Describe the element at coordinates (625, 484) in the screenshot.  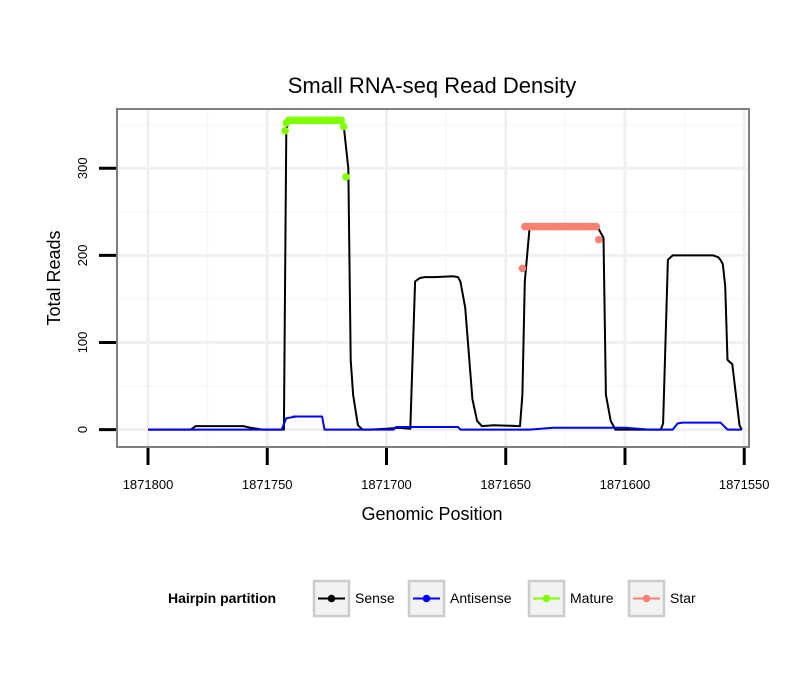
I see `x-tick-label: 1871600` at that location.